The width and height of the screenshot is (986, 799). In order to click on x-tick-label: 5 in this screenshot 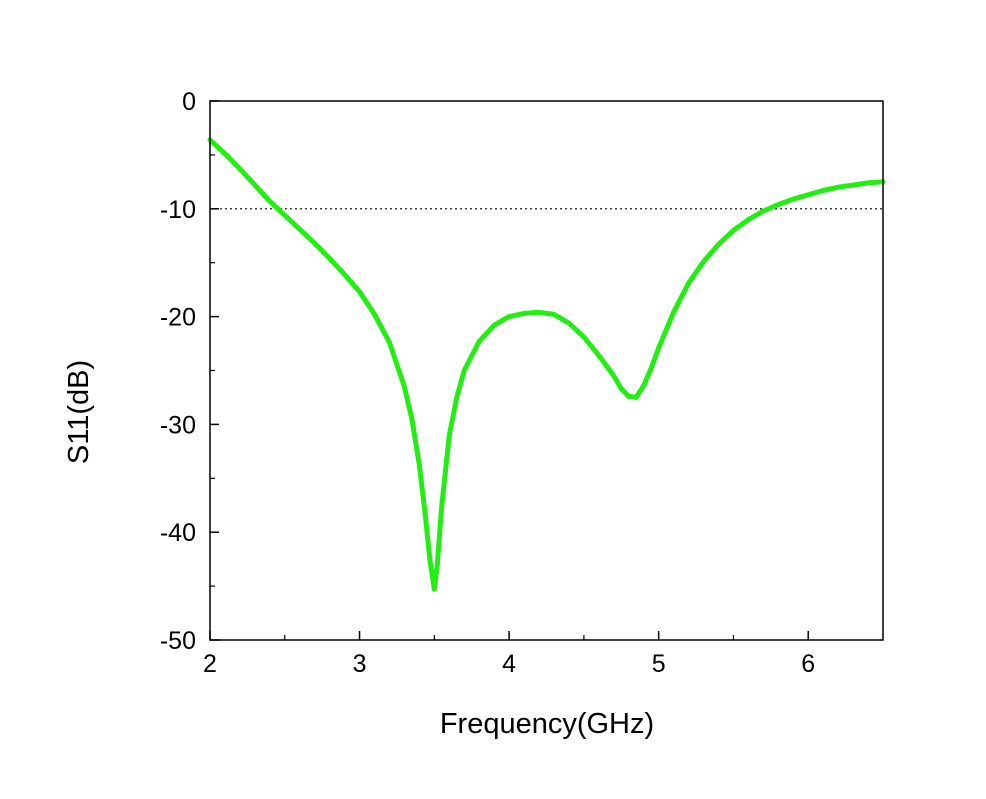, I will do `click(659, 664)`.